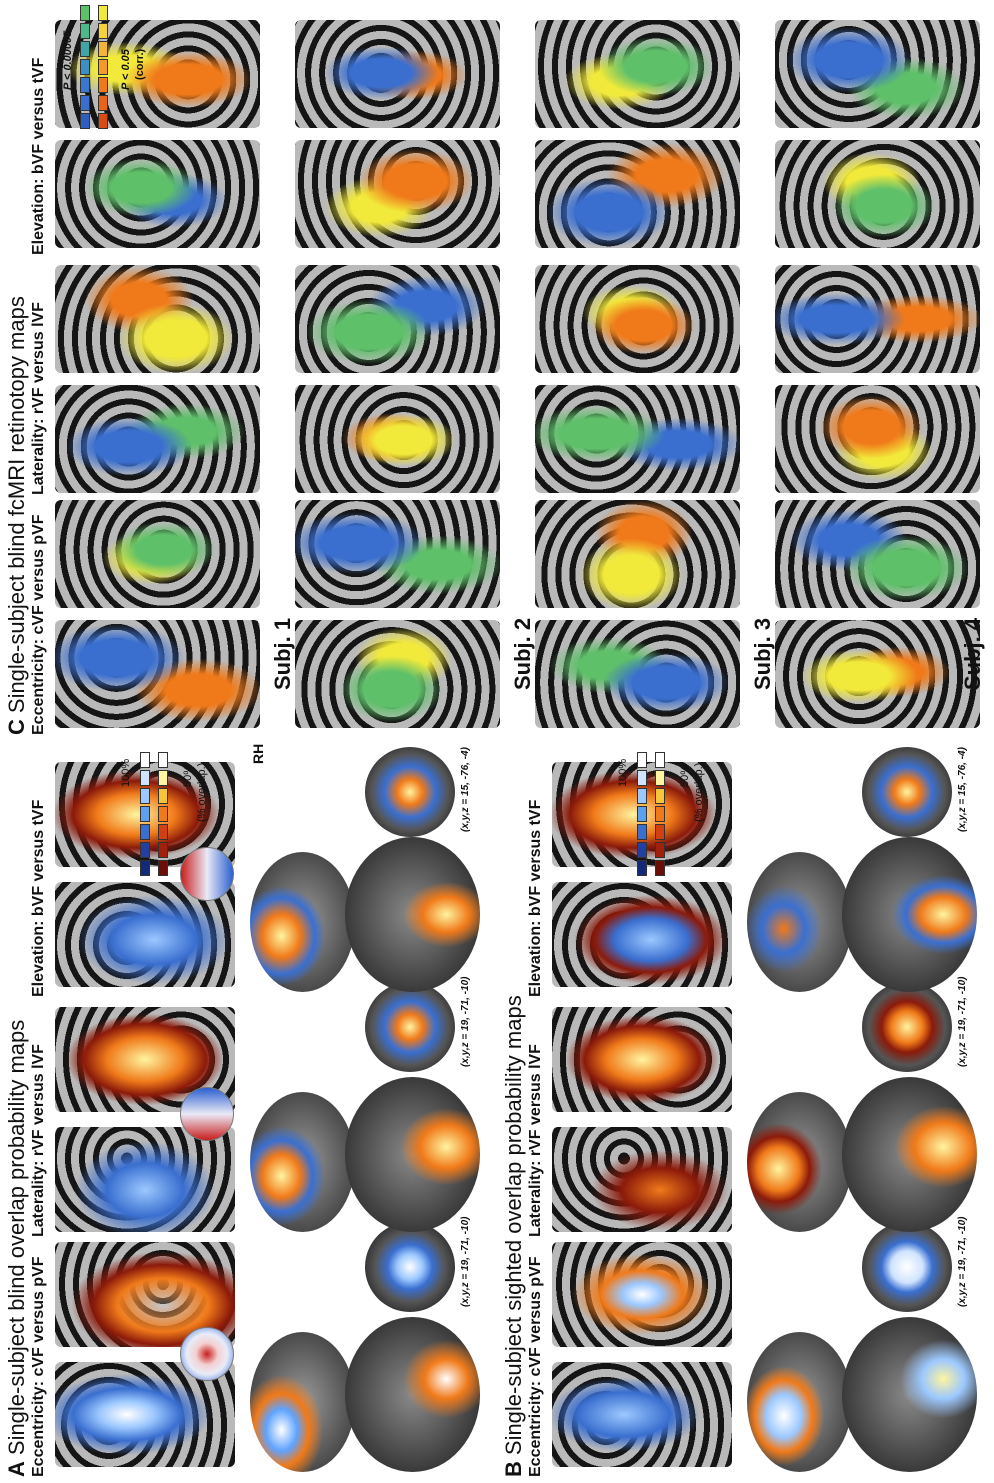 The height and width of the screenshot is (1483, 994). I want to click on panel-b-coord-lat: (x,y,z = 19, -71, -10), so click(962, 1021).